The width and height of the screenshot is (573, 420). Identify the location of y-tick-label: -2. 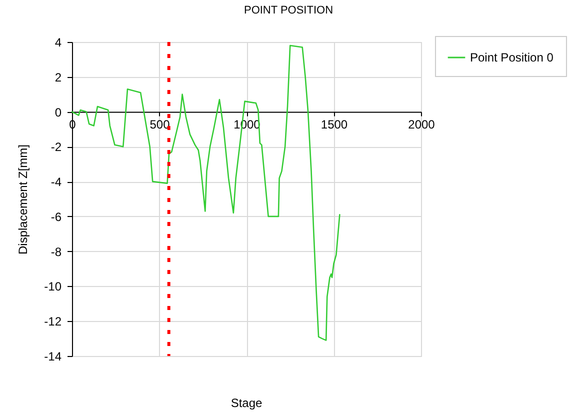
(56, 147).